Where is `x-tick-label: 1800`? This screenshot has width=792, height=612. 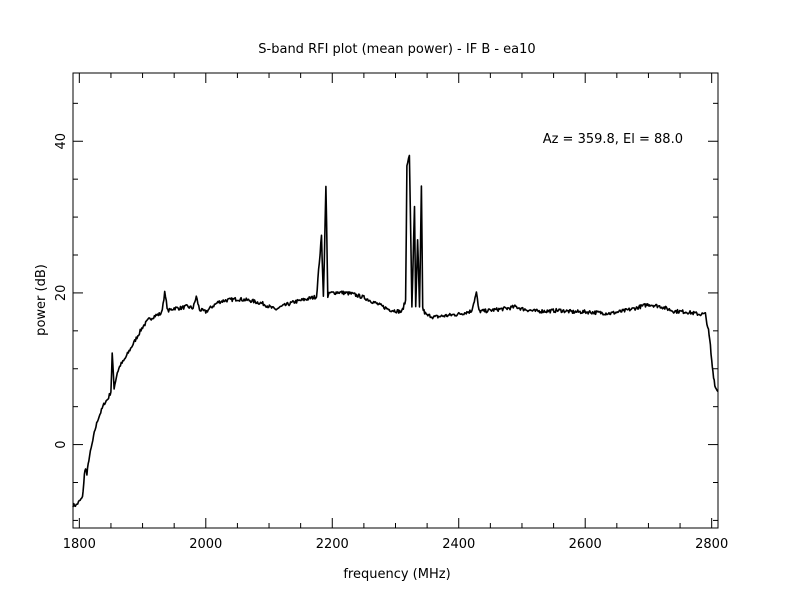
x-tick-label: 1800 is located at coordinates (79, 544).